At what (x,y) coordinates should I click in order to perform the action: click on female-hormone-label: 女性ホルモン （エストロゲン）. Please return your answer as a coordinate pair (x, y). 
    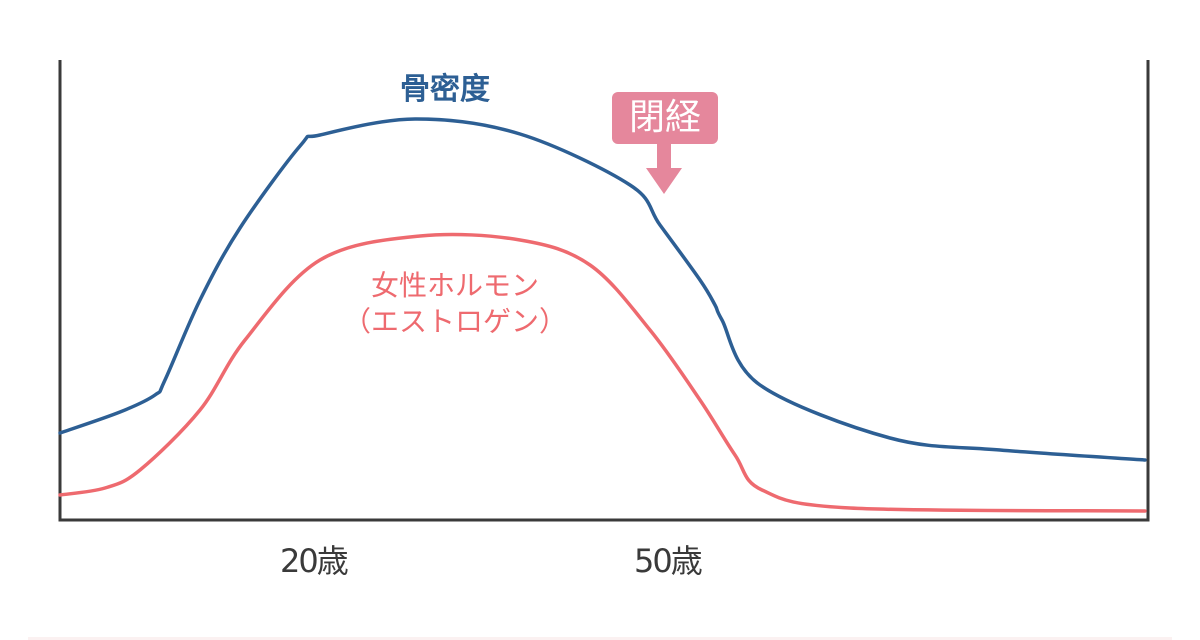
    Looking at the image, I should click on (455, 304).